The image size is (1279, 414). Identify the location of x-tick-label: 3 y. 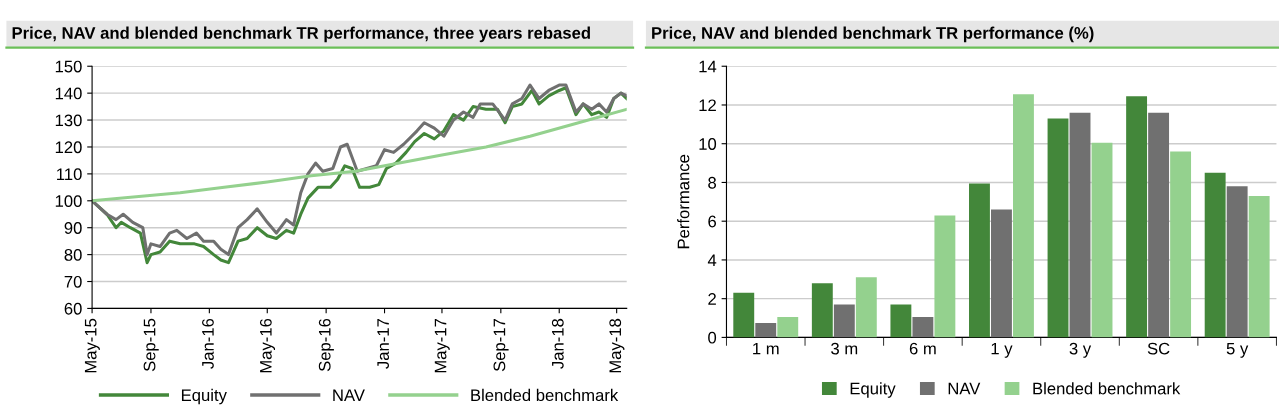
(1080, 350).